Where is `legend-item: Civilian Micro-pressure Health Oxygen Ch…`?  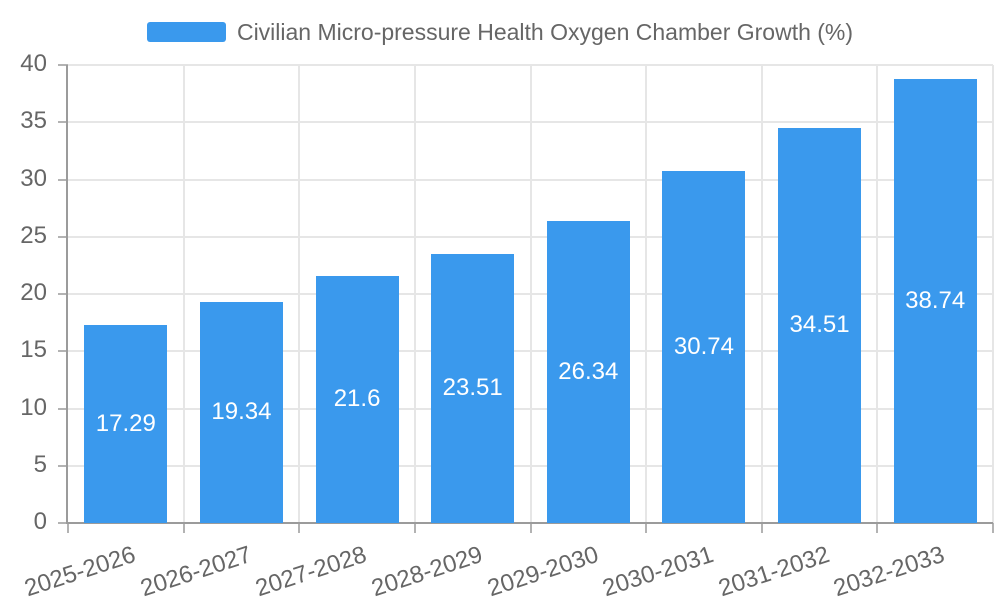 legend-item: Civilian Micro-pressure Health Oxygen Ch… is located at coordinates (500, 32).